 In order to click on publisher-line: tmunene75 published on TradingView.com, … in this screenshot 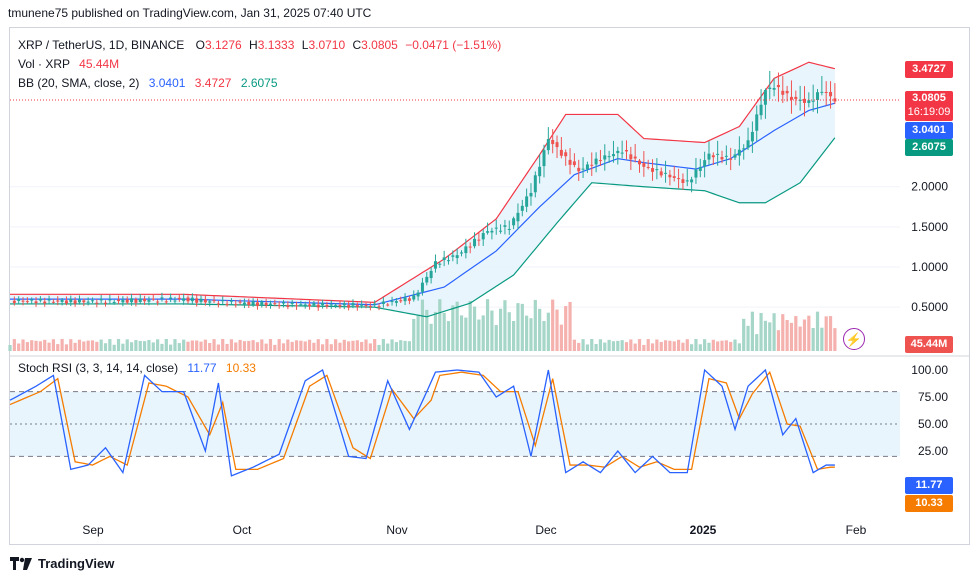, I will do `click(190, 13)`.